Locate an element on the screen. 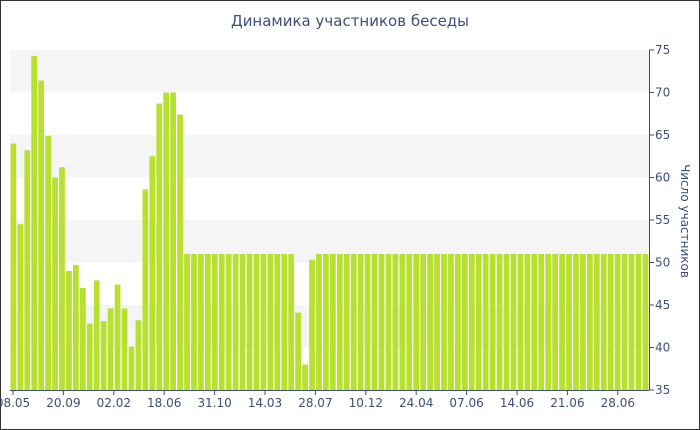 This screenshot has width=700, height=430. x-tick-label: 02.02 is located at coordinates (114, 403).